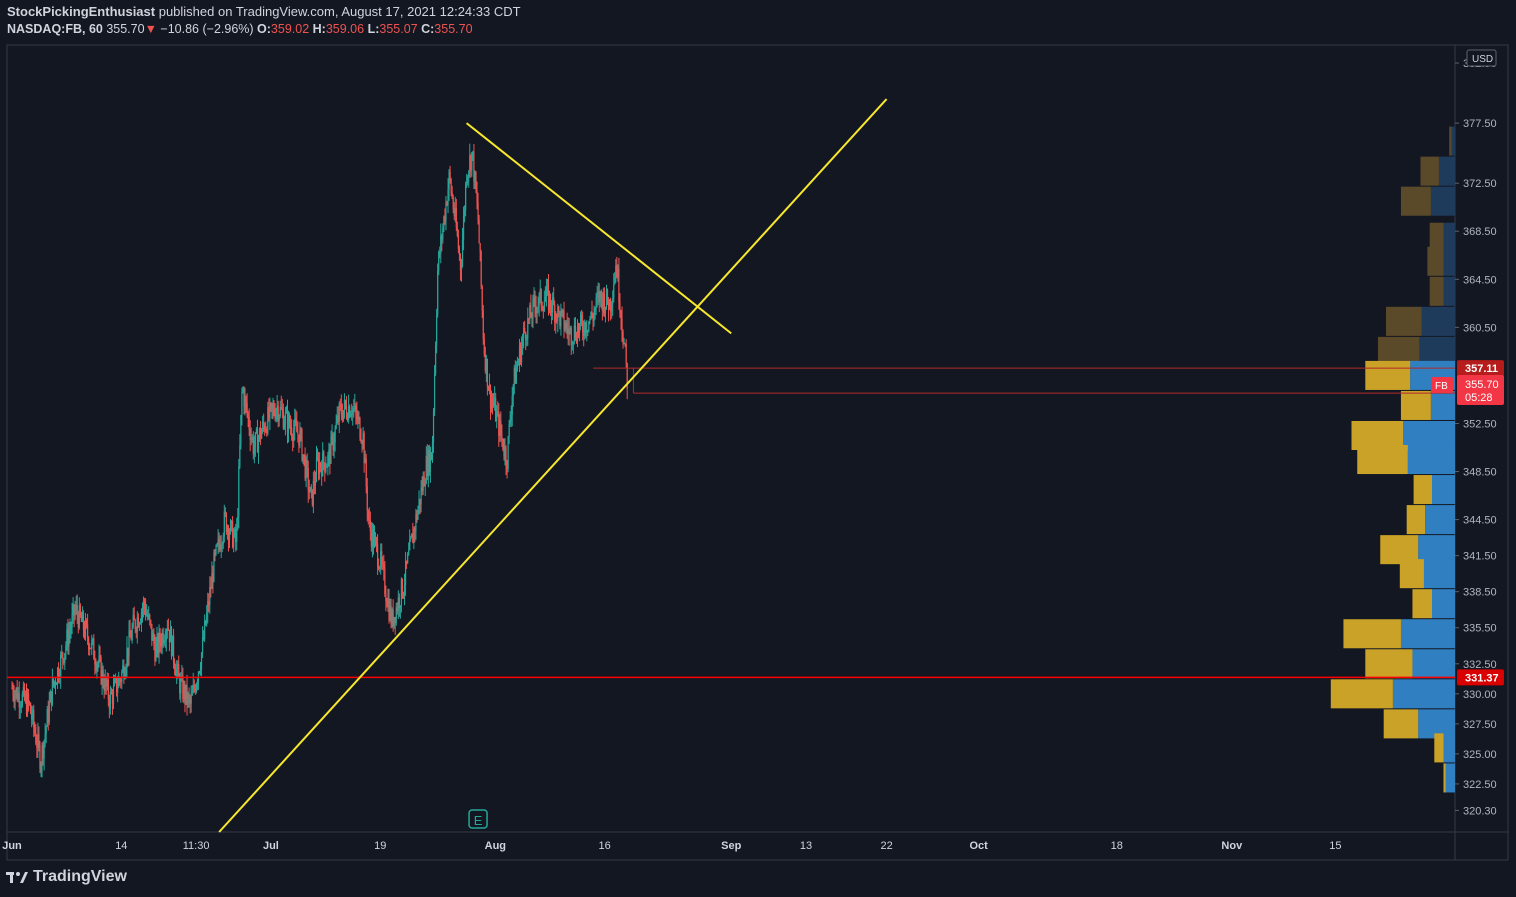  What do you see at coordinates (398, 29) in the screenshot?
I see `low-value: 355.07` at bounding box center [398, 29].